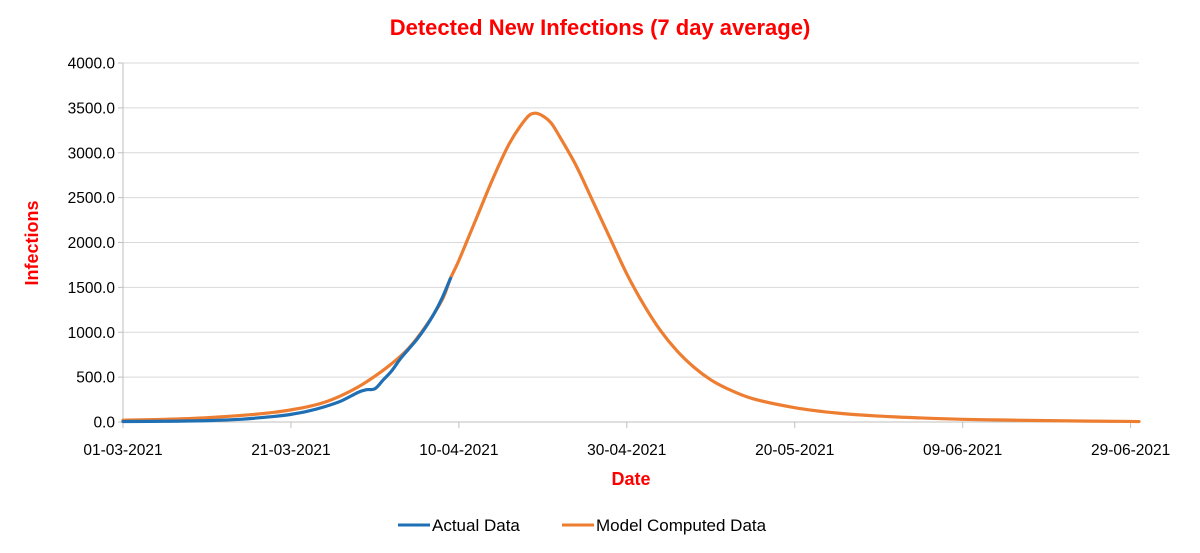 This screenshot has height=553, width=1200. What do you see at coordinates (92, 64) in the screenshot?
I see `y-tick-label: 4000.0` at bounding box center [92, 64].